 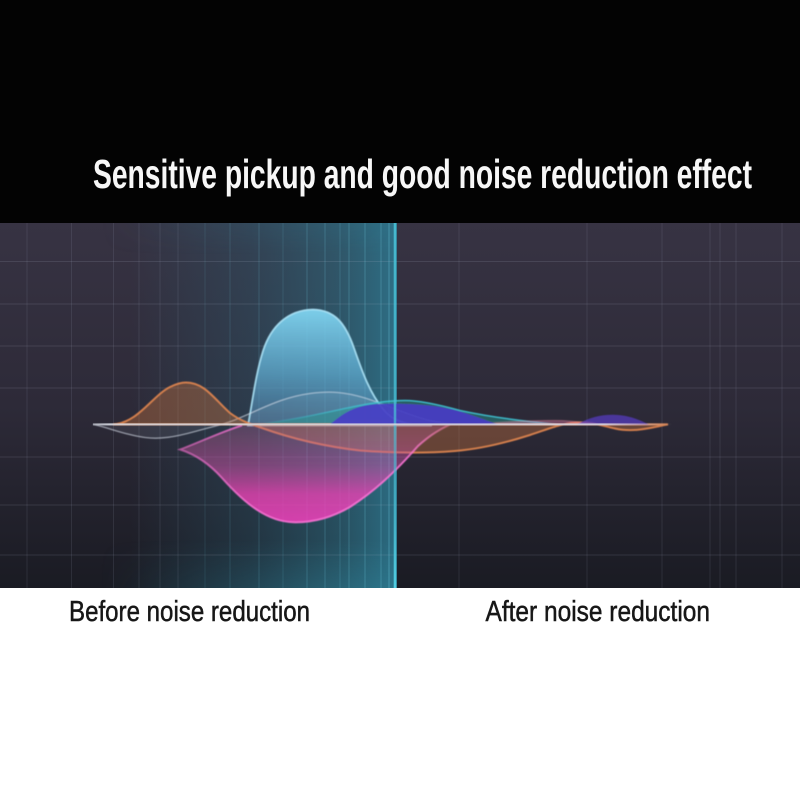 I want to click on svg-text: Before noise reduction, so click(x=189, y=611).